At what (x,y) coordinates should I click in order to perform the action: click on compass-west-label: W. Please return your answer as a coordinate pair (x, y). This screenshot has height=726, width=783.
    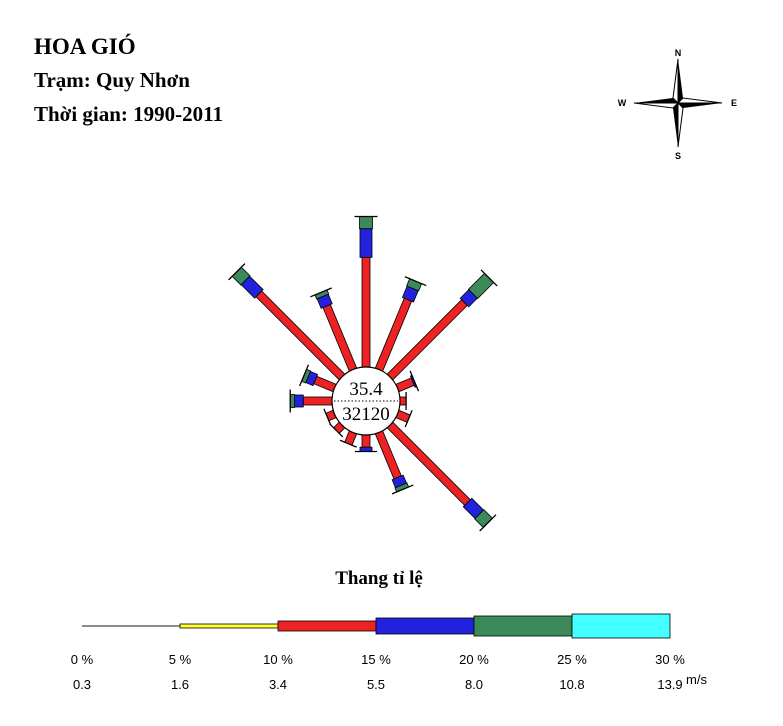
    Looking at the image, I should click on (622, 103).